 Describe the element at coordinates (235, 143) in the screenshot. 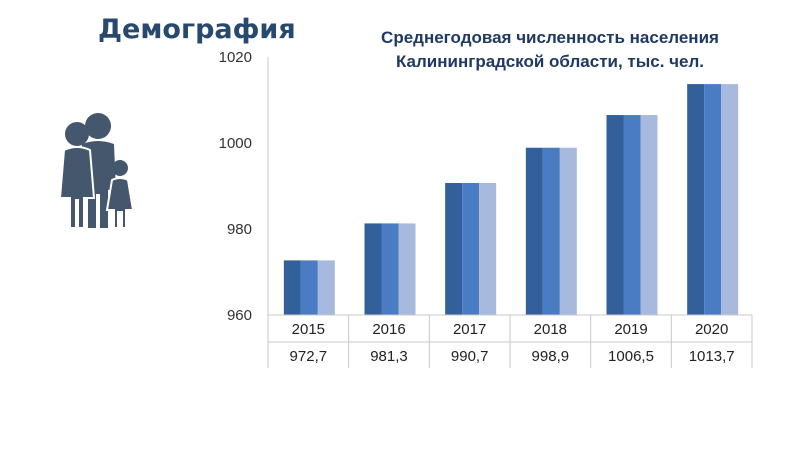

I see `y-tick-label: 1000` at that location.